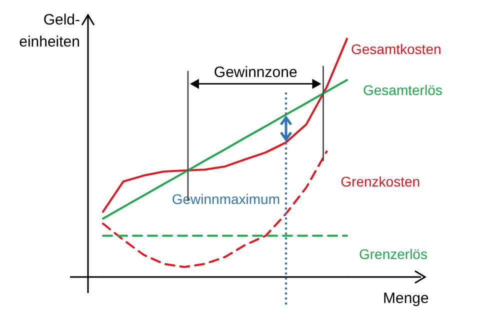  I want to click on series-label: Gesamterlös, so click(402, 90).